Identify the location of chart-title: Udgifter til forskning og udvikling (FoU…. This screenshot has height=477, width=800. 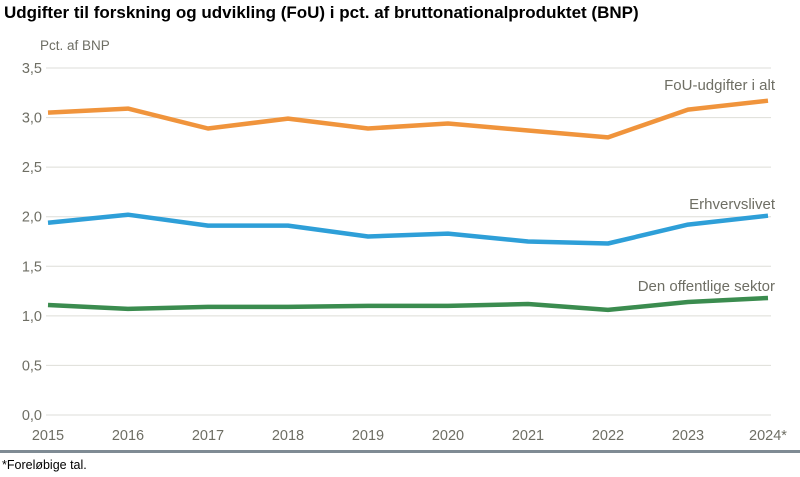
(321, 12).